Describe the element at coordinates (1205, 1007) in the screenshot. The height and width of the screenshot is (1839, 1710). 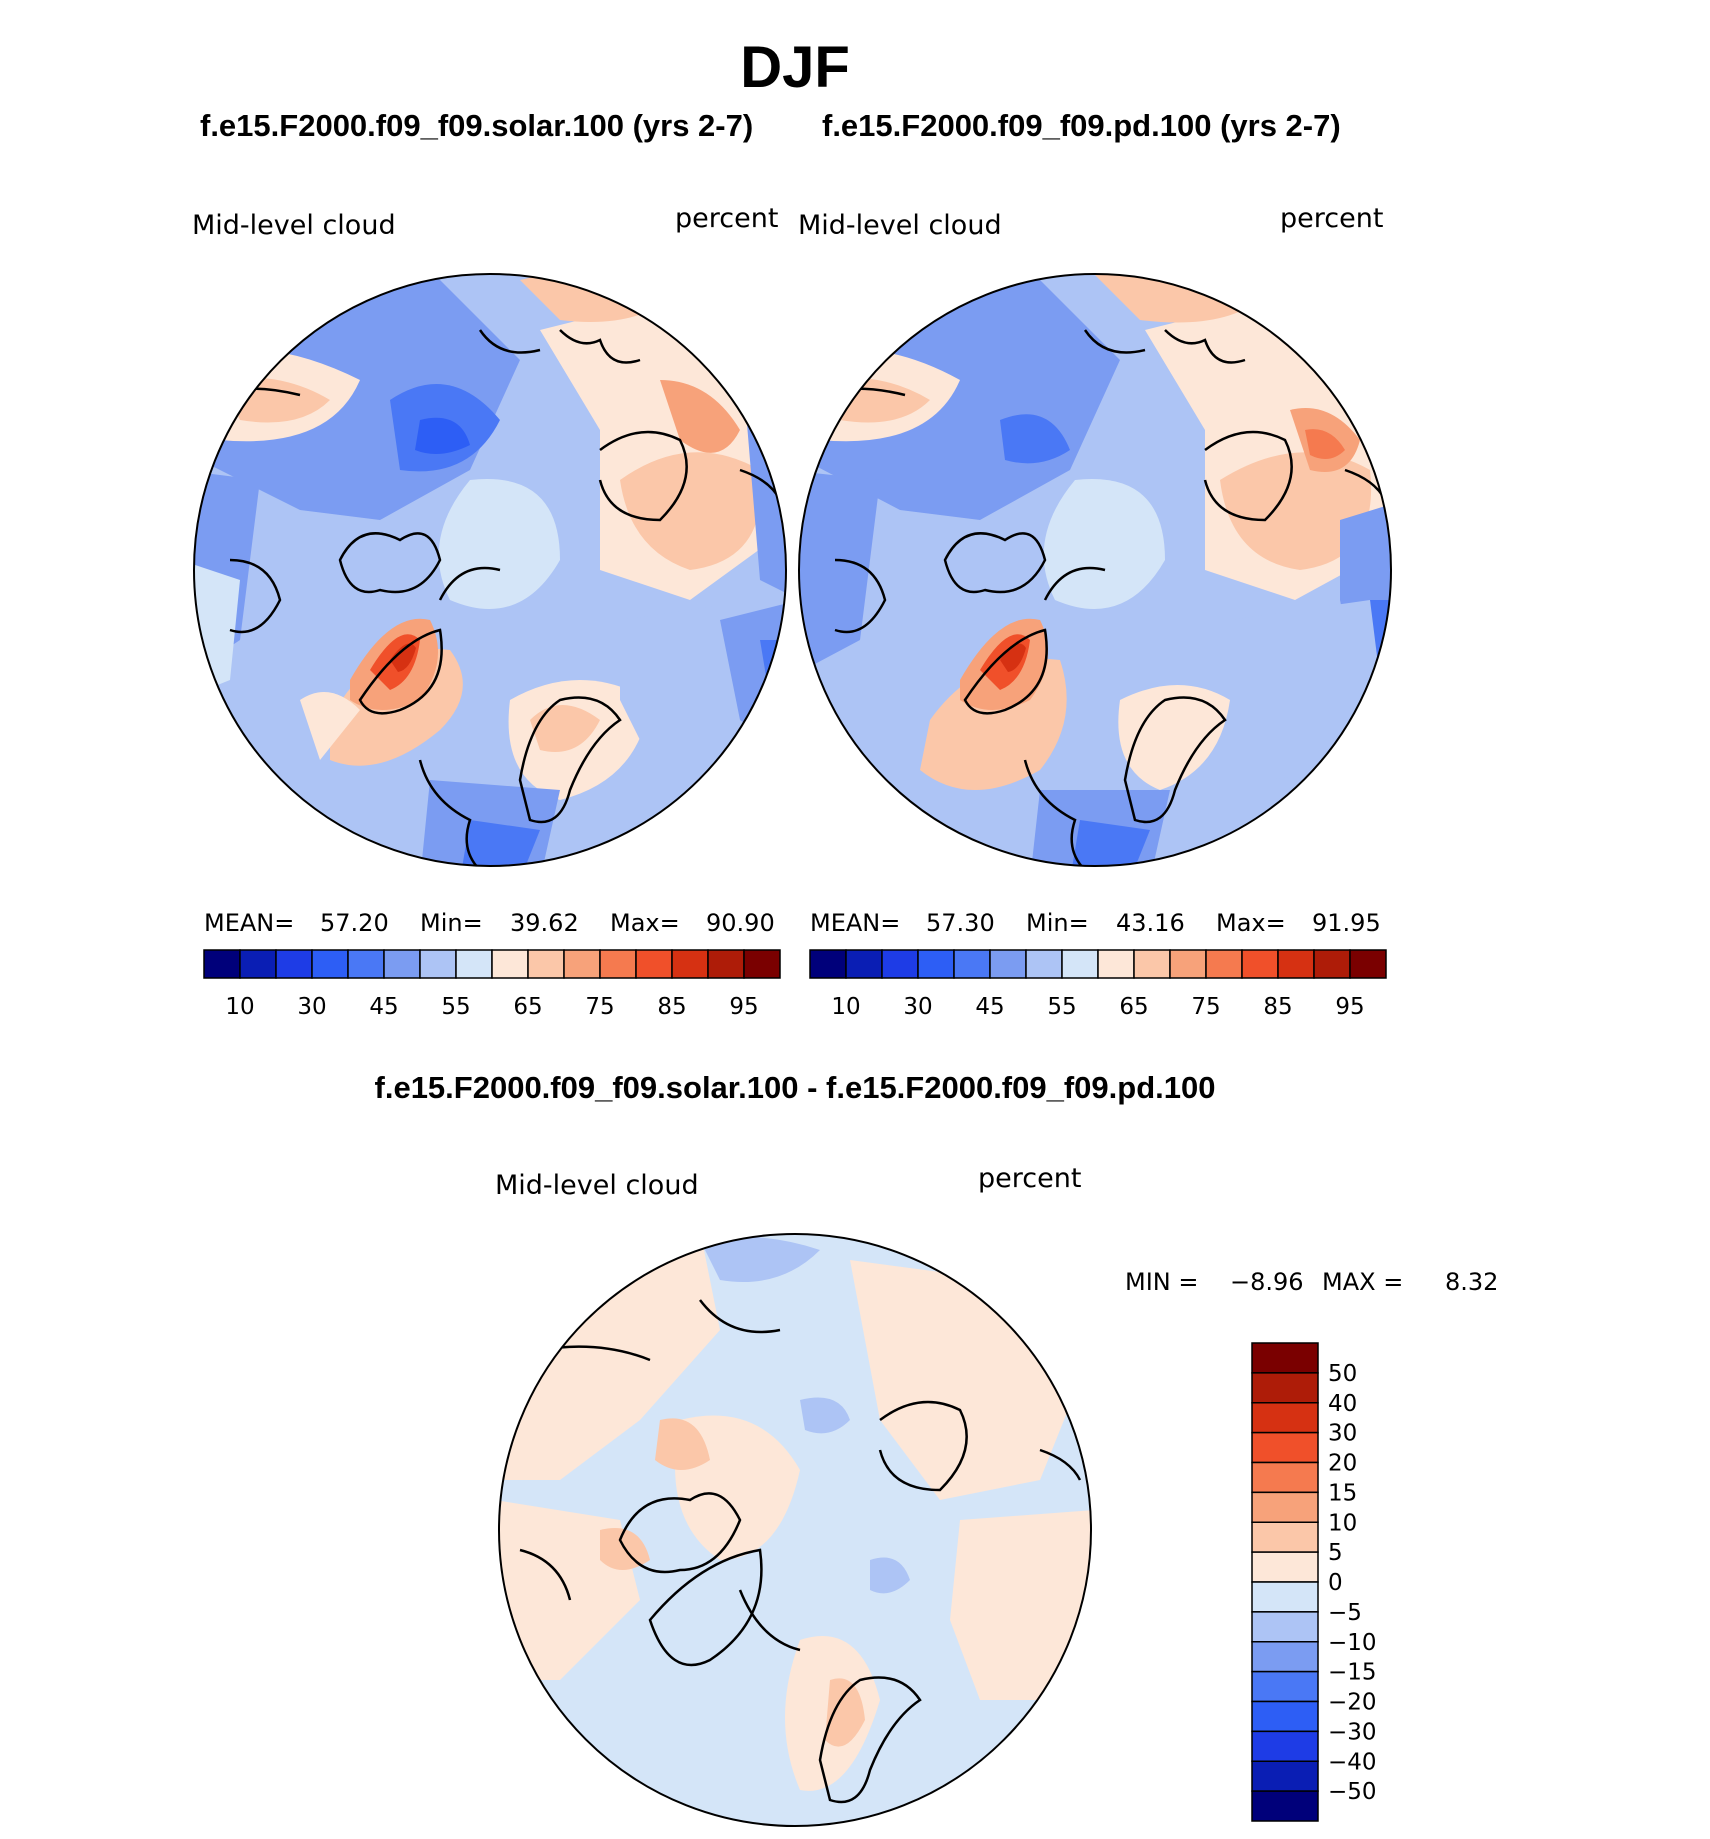
I see `colorbar-2-tick-label: 75` at that location.